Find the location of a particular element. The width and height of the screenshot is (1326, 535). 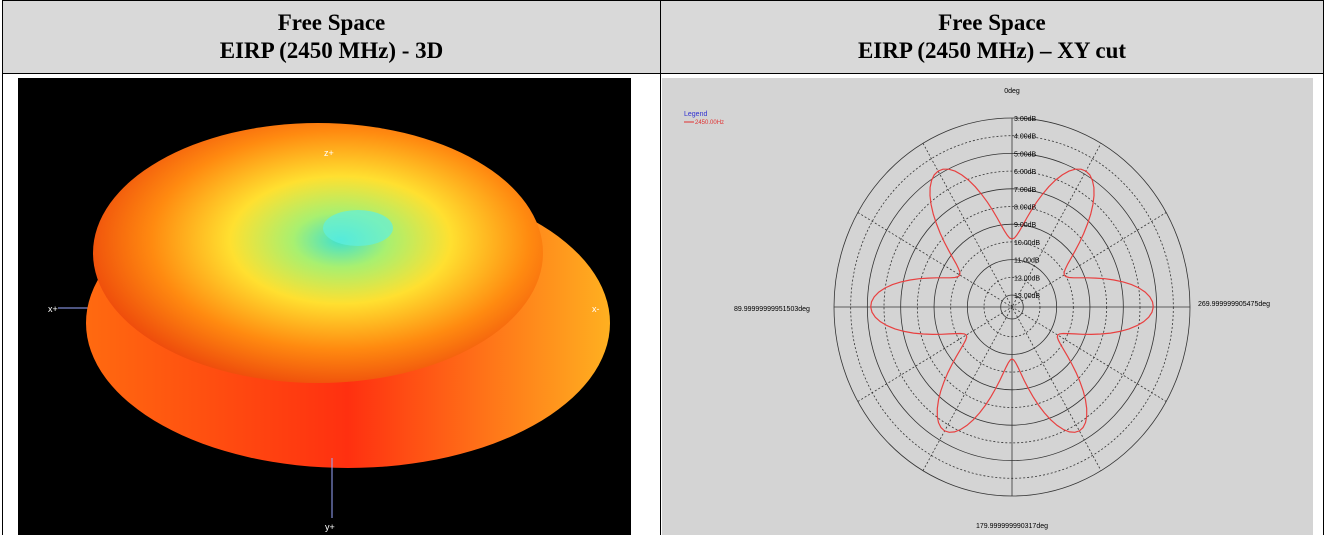

axis-label: x+ is located at coordinates (53, 309).